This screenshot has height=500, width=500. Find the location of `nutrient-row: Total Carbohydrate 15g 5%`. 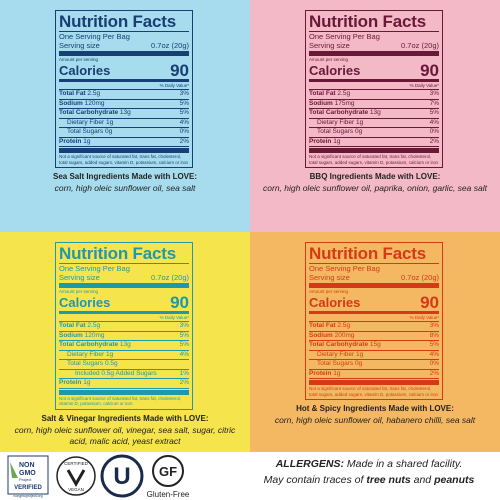

nutrient-row: Total Carbohydrate 15g 5% is located at coordinates (374, 346).